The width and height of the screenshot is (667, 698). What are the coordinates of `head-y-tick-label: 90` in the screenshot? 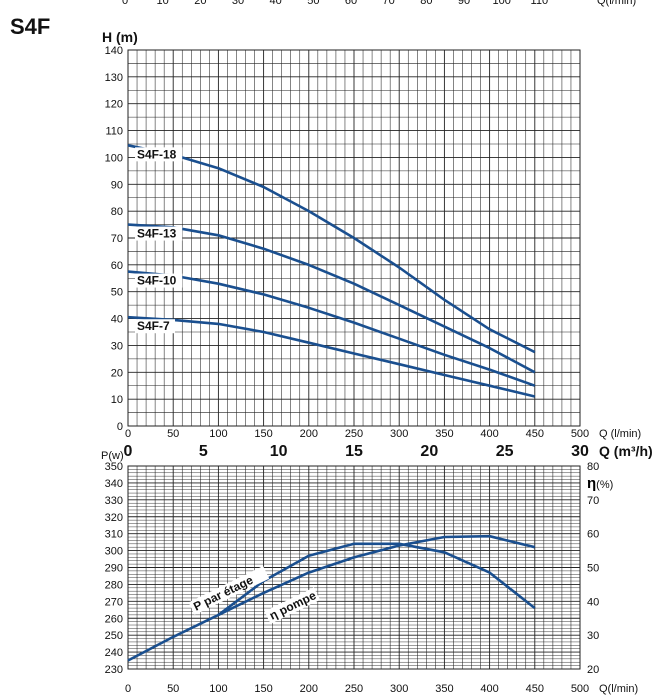 It's located at (117, 185).